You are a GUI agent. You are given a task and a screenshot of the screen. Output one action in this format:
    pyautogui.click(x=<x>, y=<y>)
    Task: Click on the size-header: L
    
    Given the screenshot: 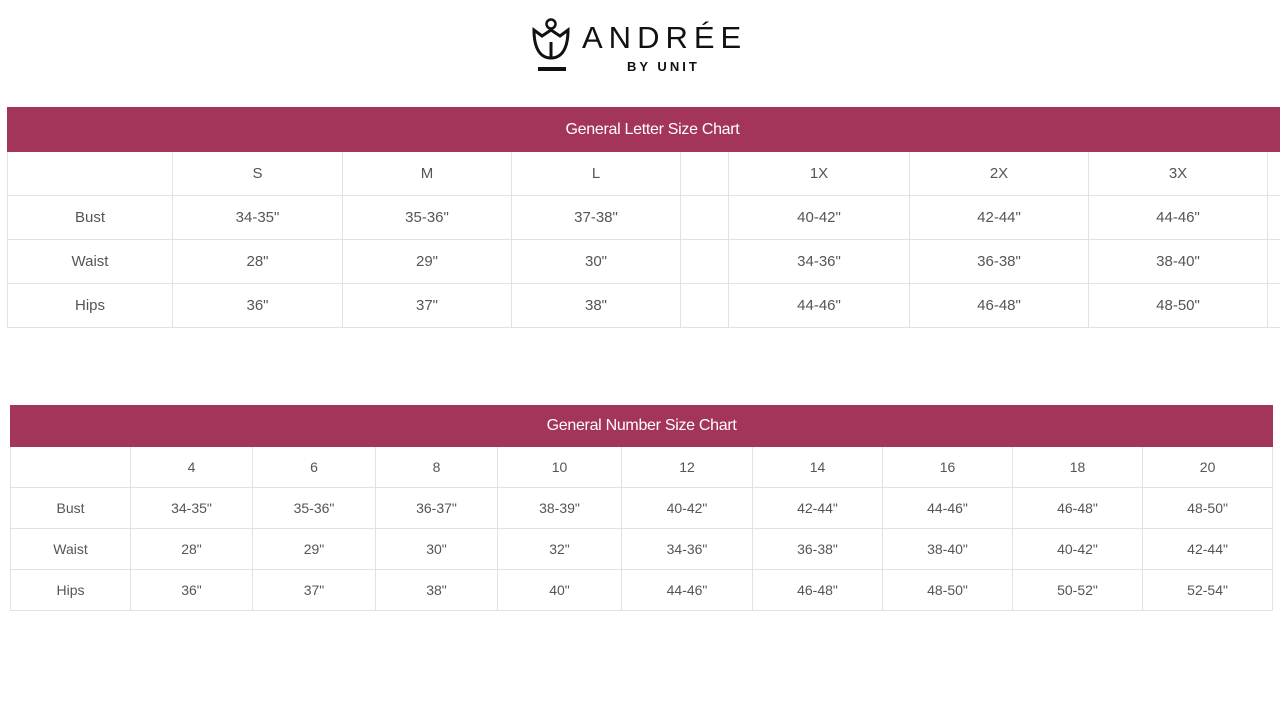 What is the action you would take?
    pyautogui.click(x=596, y=173)
    